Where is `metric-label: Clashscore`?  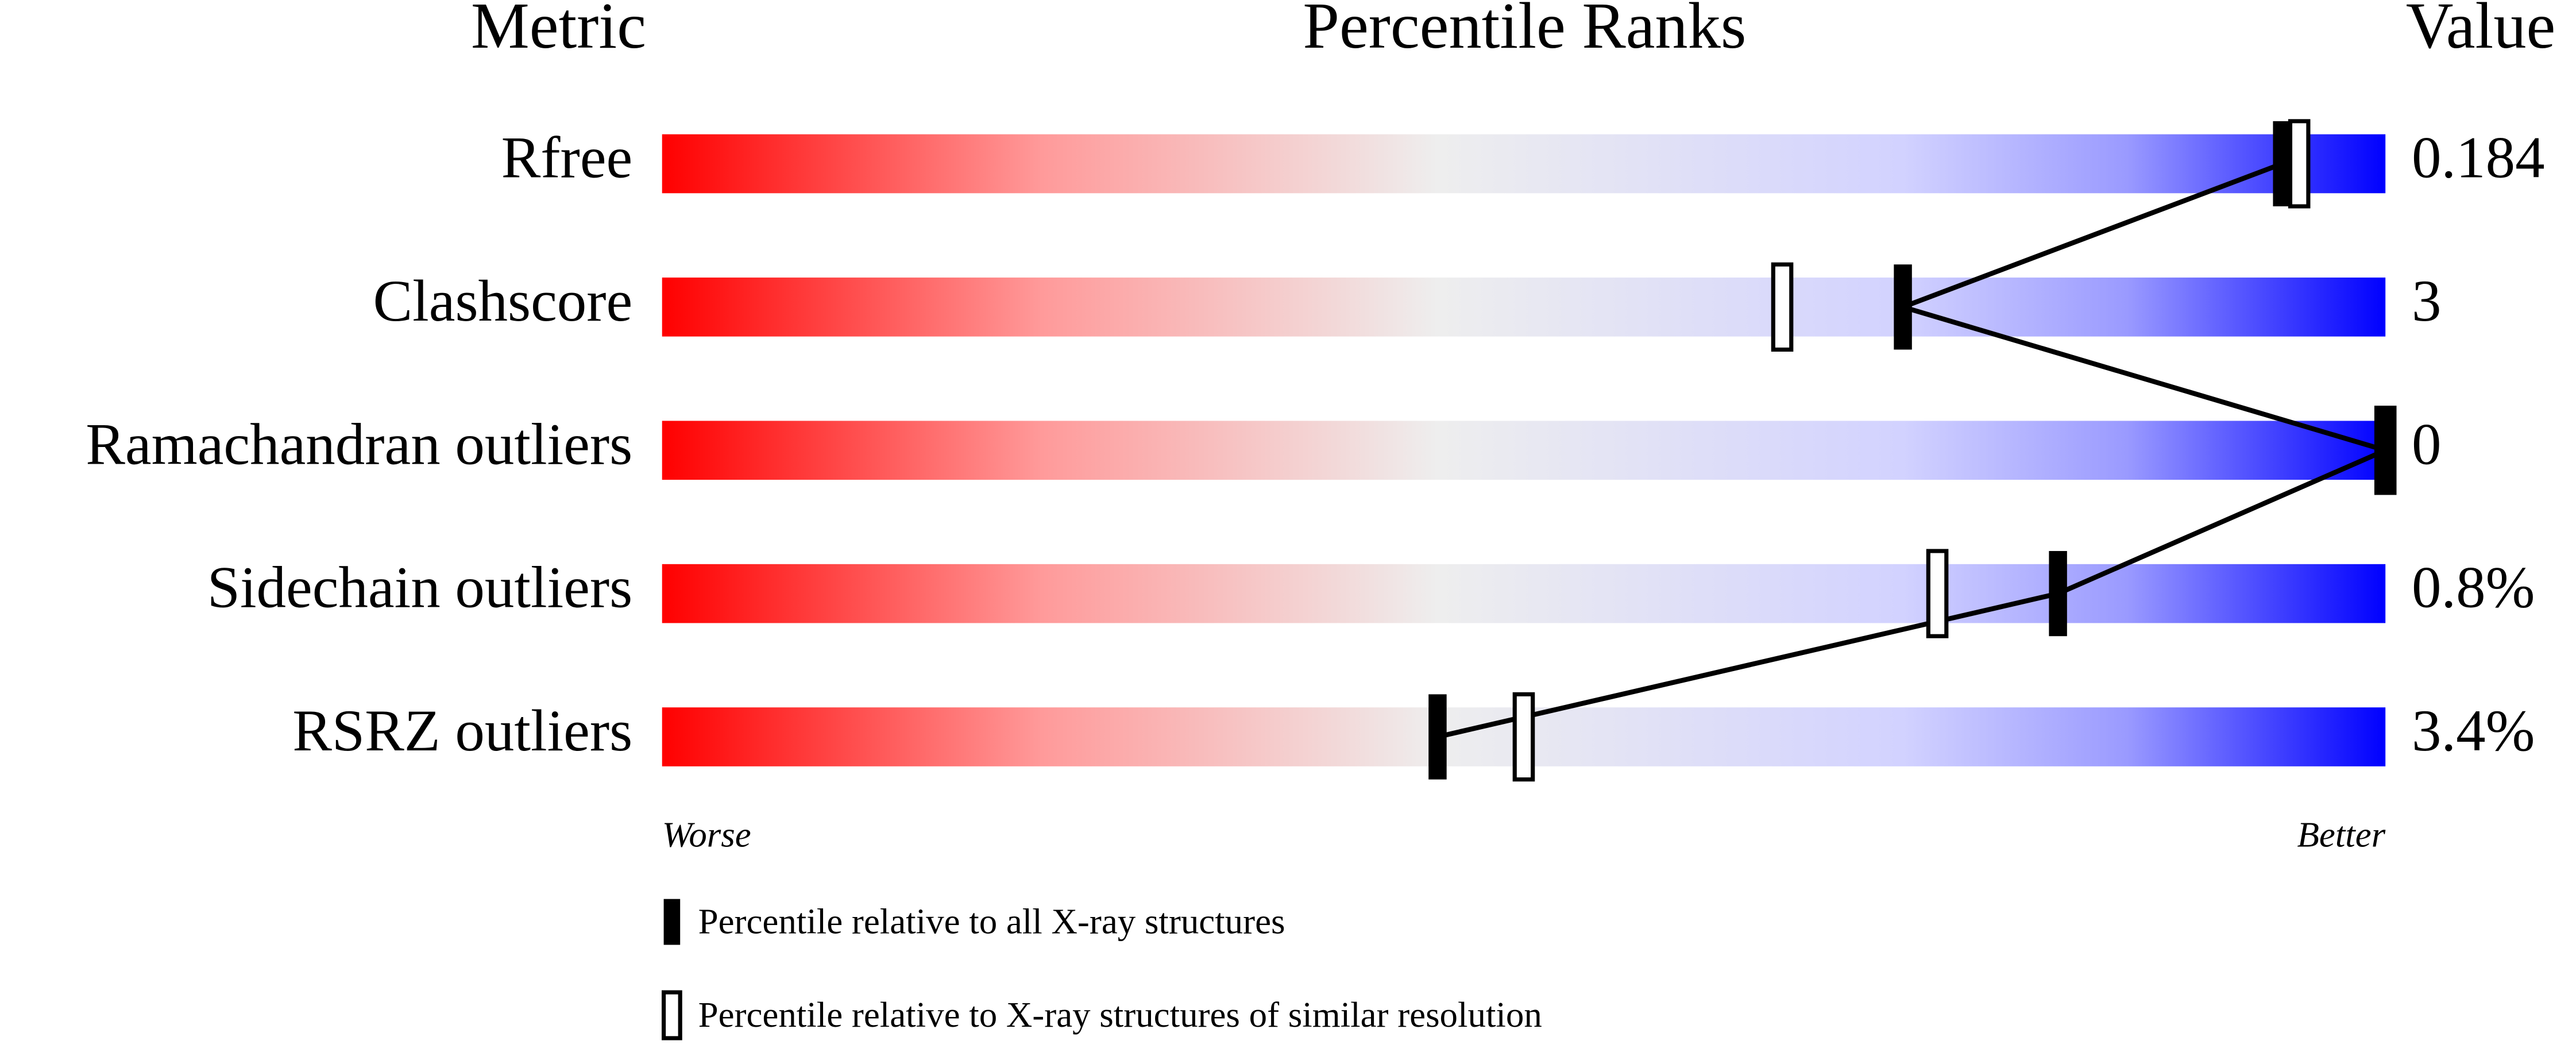
metric-label: Clashscore is located at coordinates (503, 301).